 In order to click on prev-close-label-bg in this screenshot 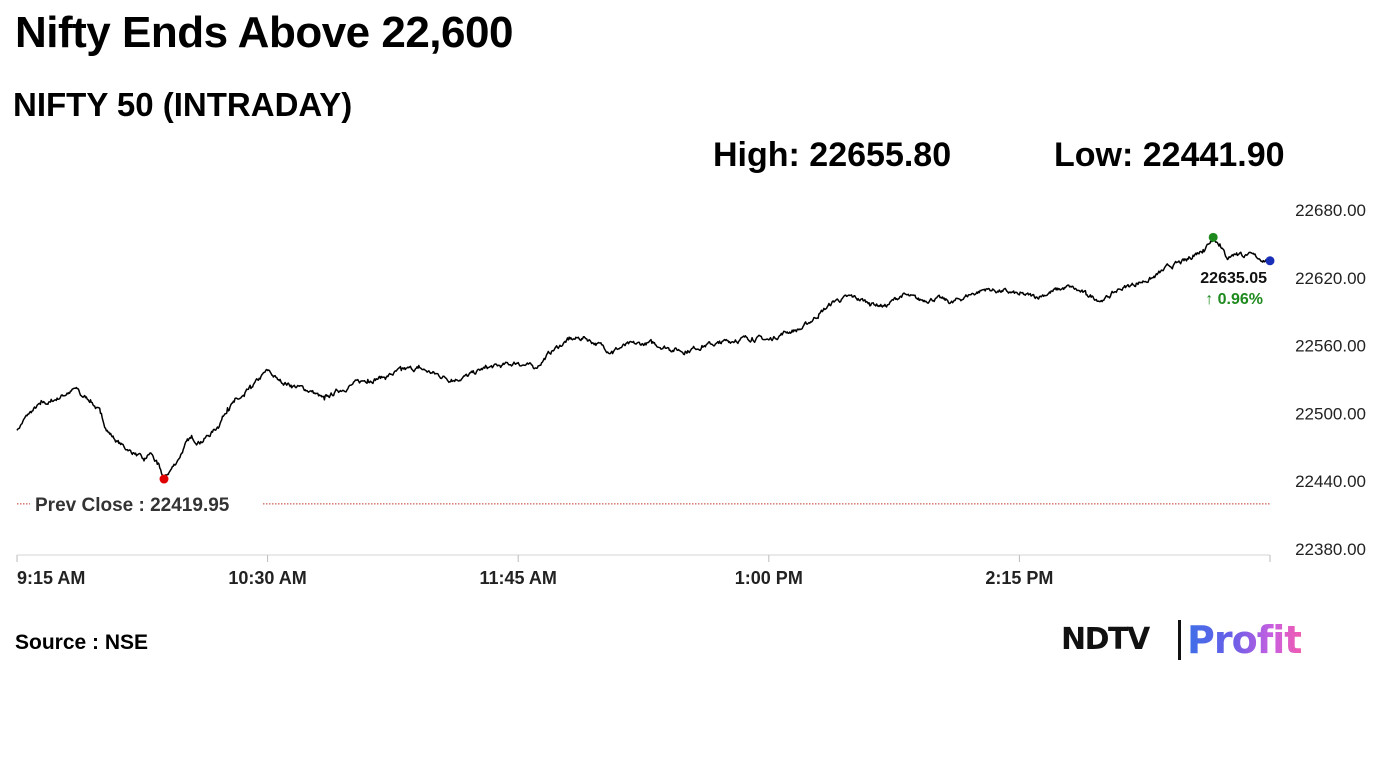, I will do `click(146, 503)`.